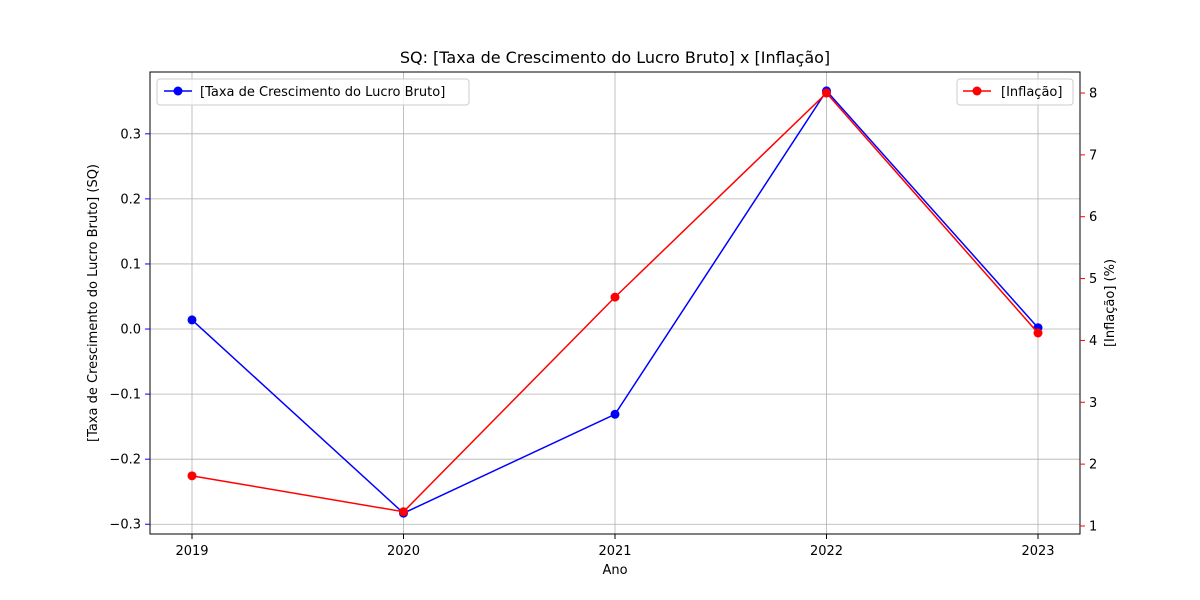  I want to click on y-right-tick-label: 2, so click(1093, 465).